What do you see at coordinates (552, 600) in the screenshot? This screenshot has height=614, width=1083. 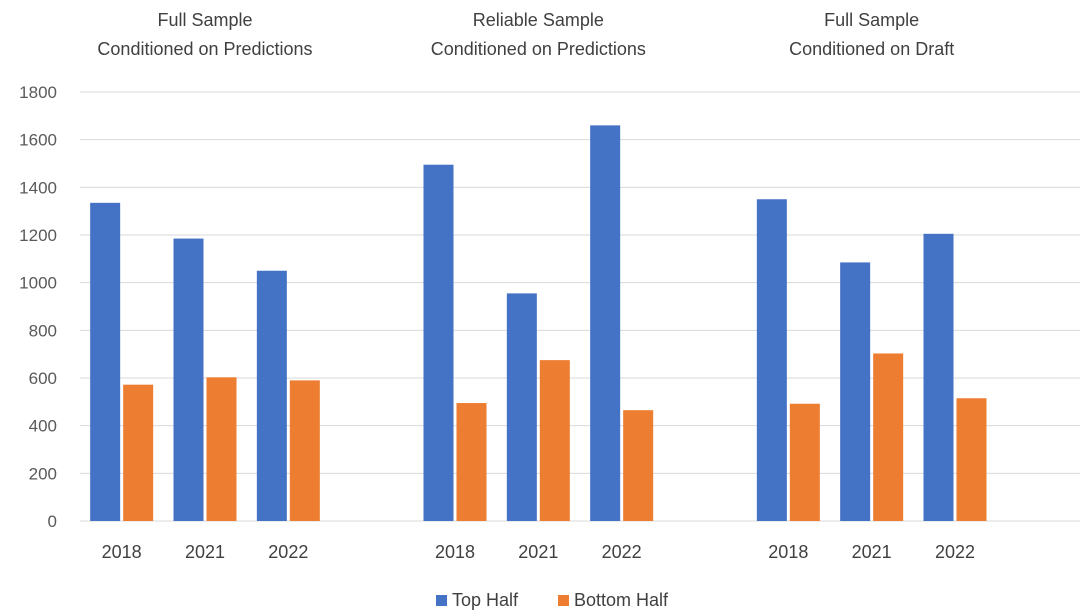 I see `legend: Top Half Bottom Half` at bounding box center [552, 600].